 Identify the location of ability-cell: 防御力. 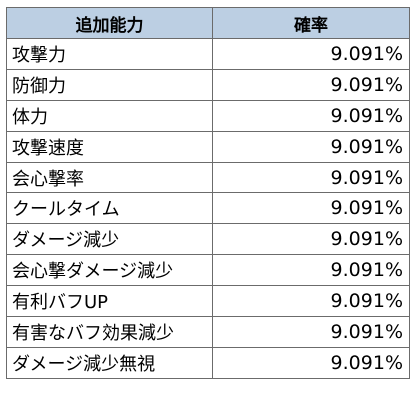
(109, 84).